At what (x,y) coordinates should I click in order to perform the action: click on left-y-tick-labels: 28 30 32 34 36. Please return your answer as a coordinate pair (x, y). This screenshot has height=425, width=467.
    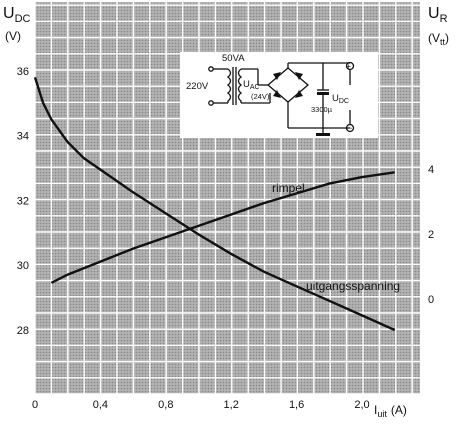
    Looking at the image, I should click on (23, 201).